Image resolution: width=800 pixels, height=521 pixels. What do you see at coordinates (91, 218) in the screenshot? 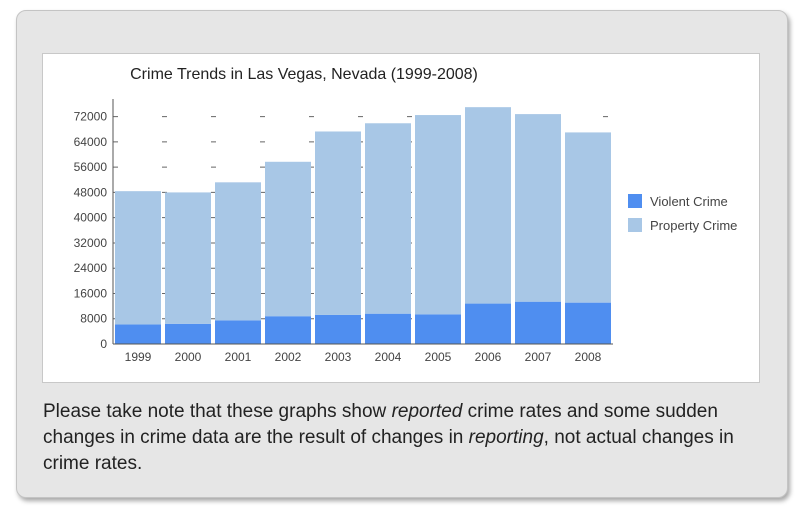
I see `y-tick-label: 40000` at bounding box center [91, 218].